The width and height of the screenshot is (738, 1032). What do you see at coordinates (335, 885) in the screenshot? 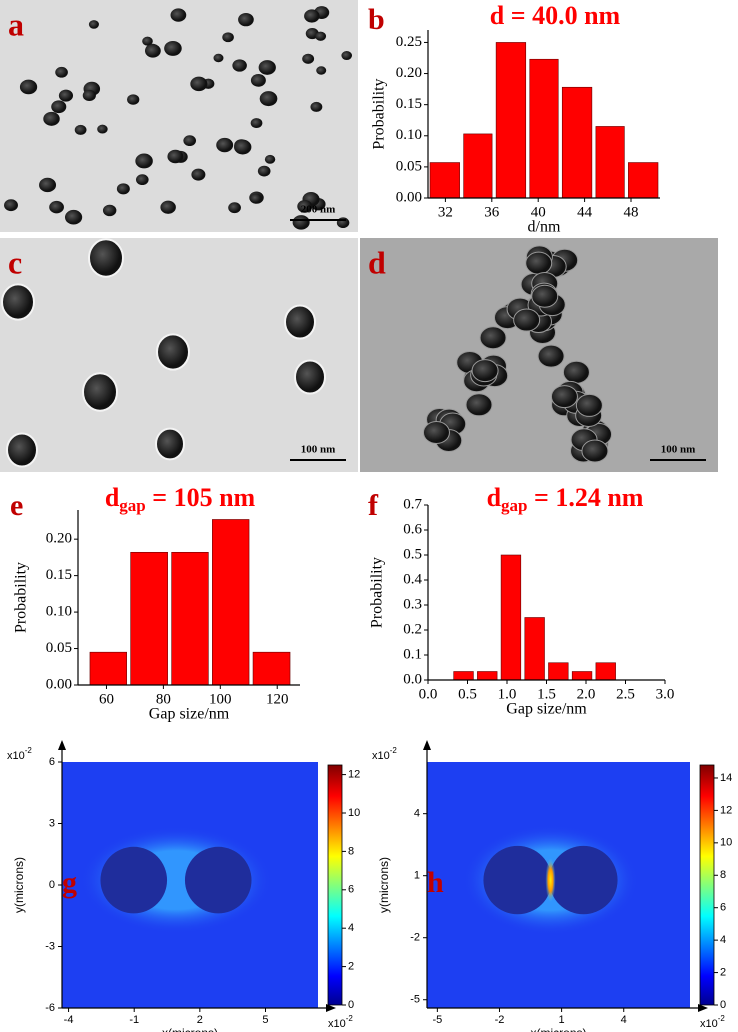
I see `colorbar` at bounding box center [335, 885].